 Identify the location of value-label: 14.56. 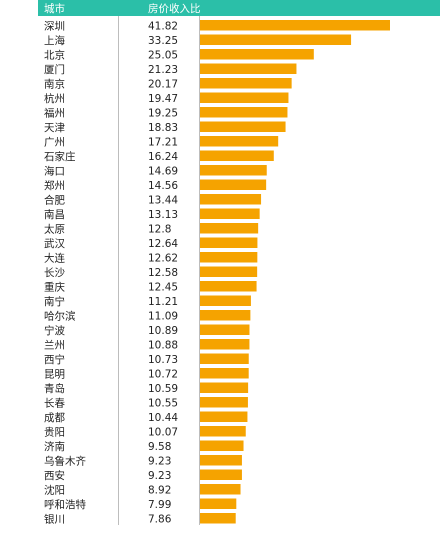
(163, 186).